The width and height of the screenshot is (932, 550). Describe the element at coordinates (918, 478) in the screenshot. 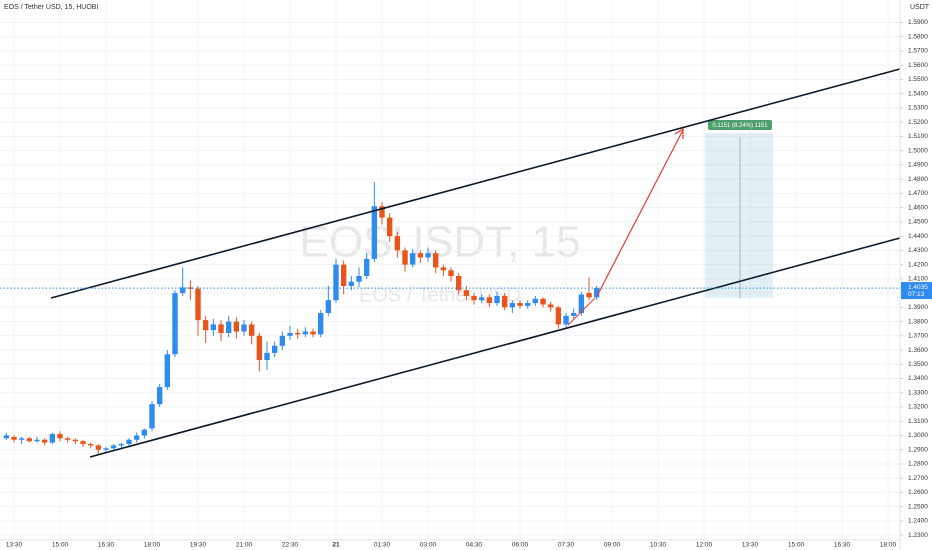

I see `y-tick-label: 1.2700` at that location.